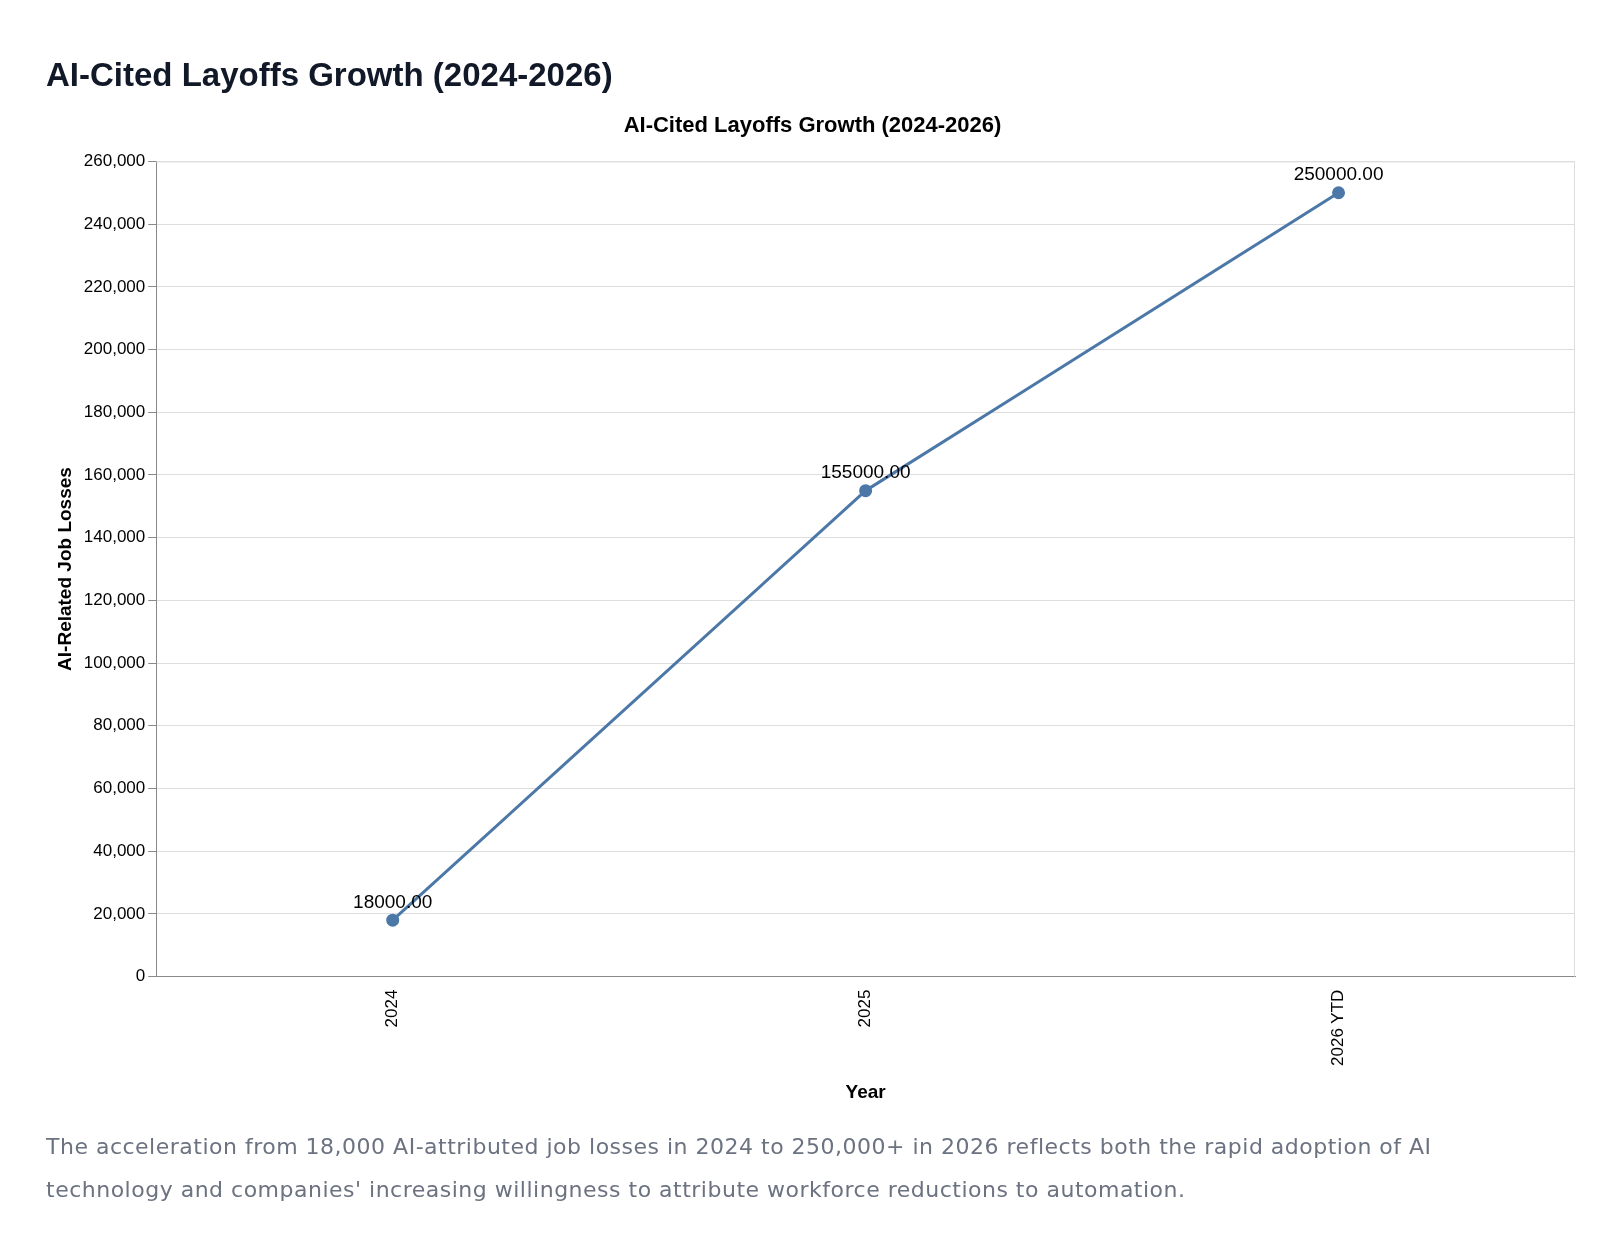 The image size is (1620, 1250). I want to click on y-tick-label: 80,000, so click(119, 725).